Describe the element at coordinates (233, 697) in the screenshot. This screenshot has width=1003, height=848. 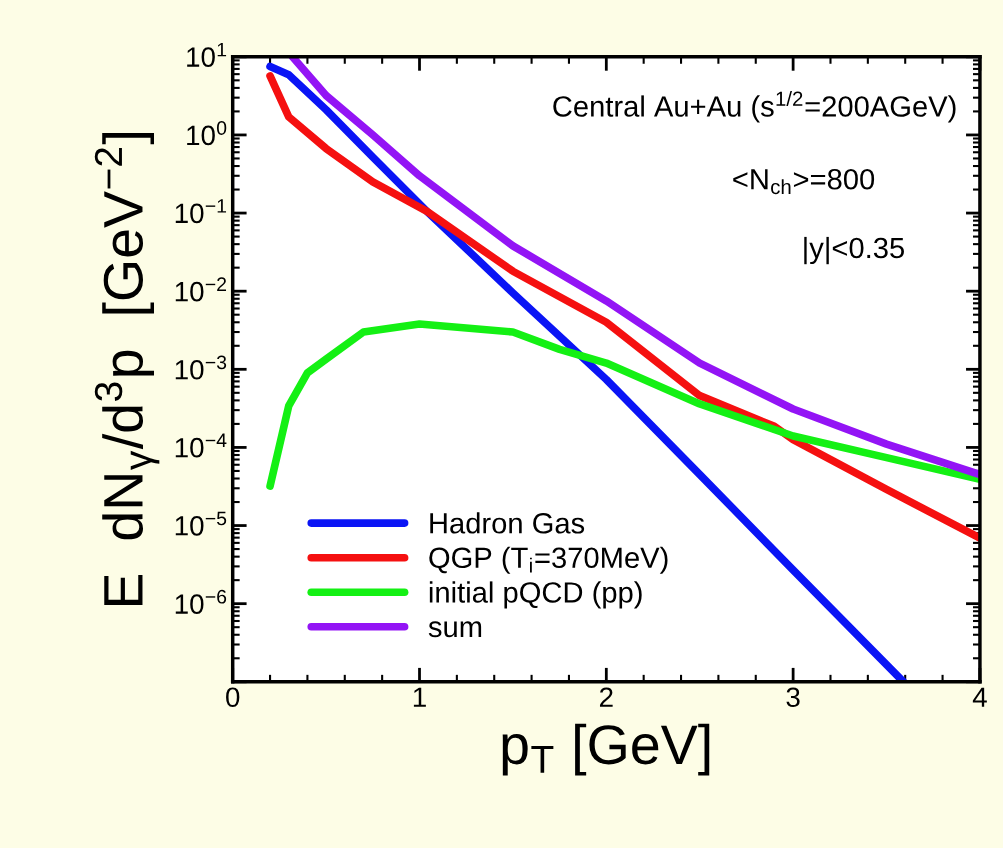
I see `x-tick-label: 0` at that location.